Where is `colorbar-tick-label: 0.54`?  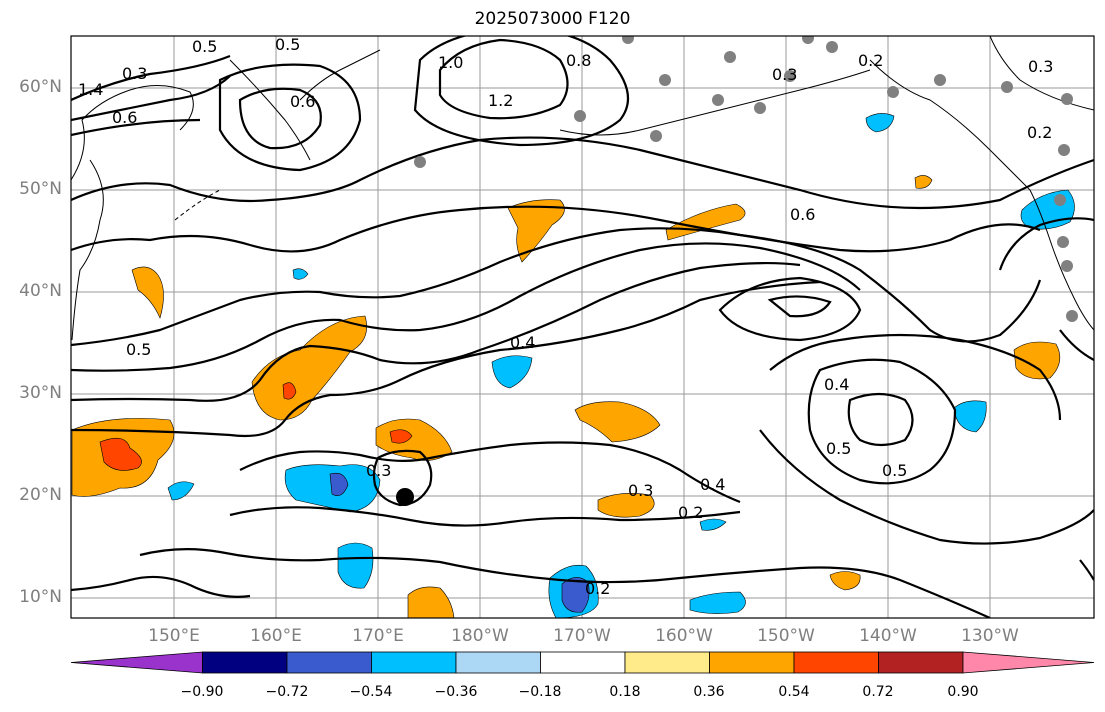
colorbar-tick-label: 0.54 is located at coordinates (794, 692).